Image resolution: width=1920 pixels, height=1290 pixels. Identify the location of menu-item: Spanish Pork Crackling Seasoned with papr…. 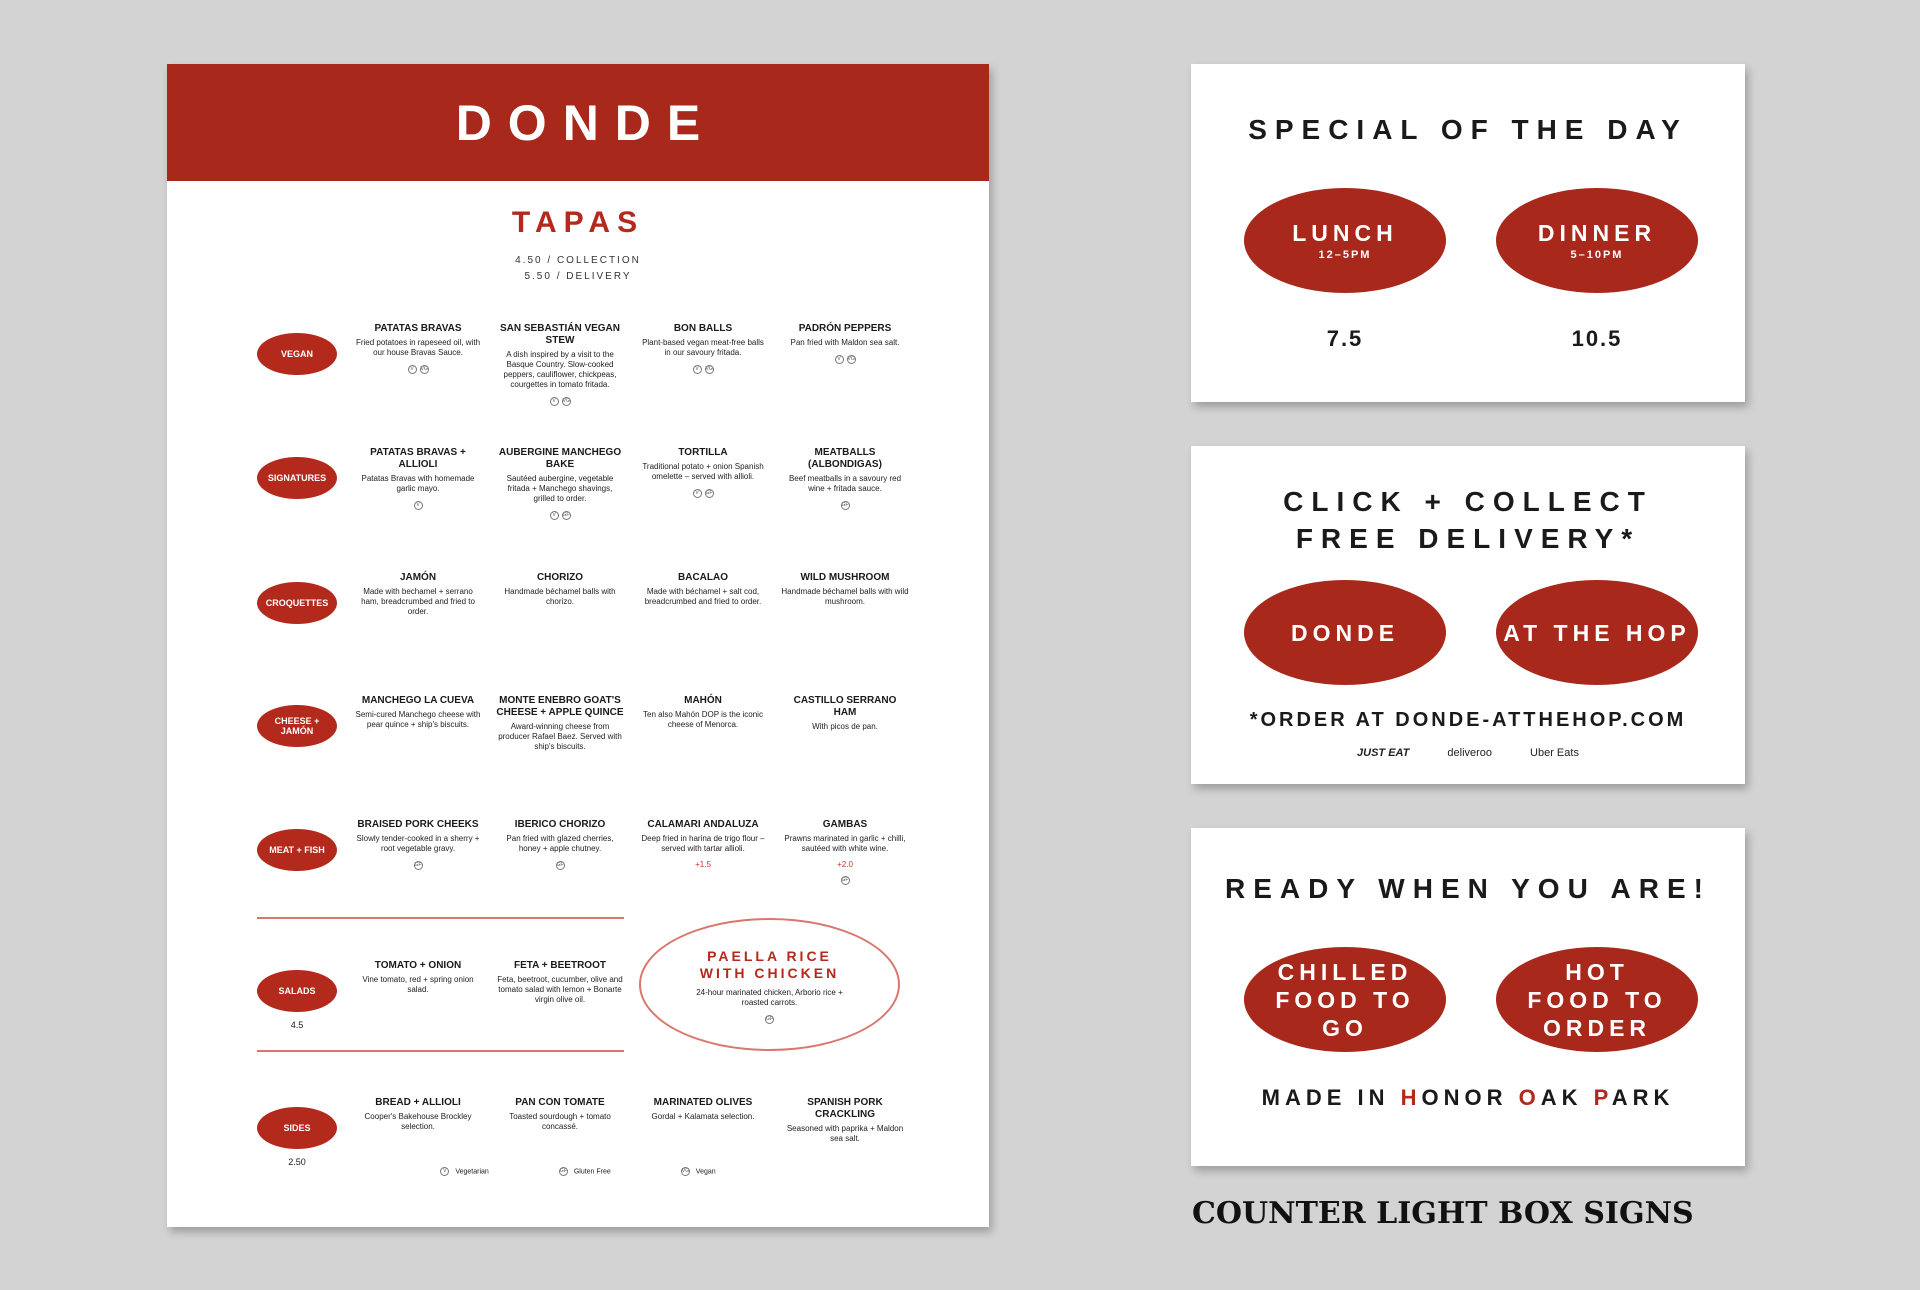
(845, 1120).